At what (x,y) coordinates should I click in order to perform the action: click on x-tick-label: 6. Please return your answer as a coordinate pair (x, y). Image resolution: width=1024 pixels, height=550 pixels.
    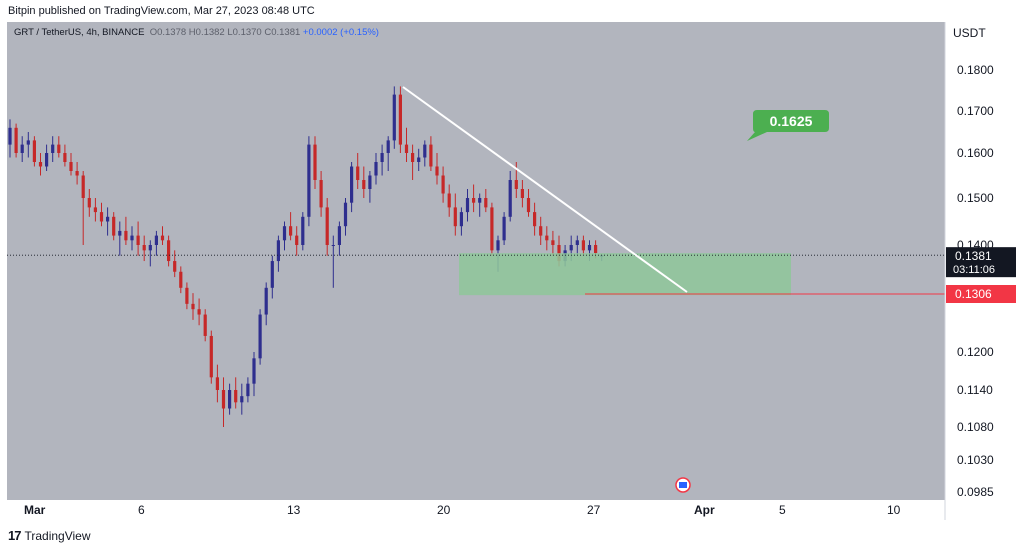
    Looking at the image, I should click on (141, 510).